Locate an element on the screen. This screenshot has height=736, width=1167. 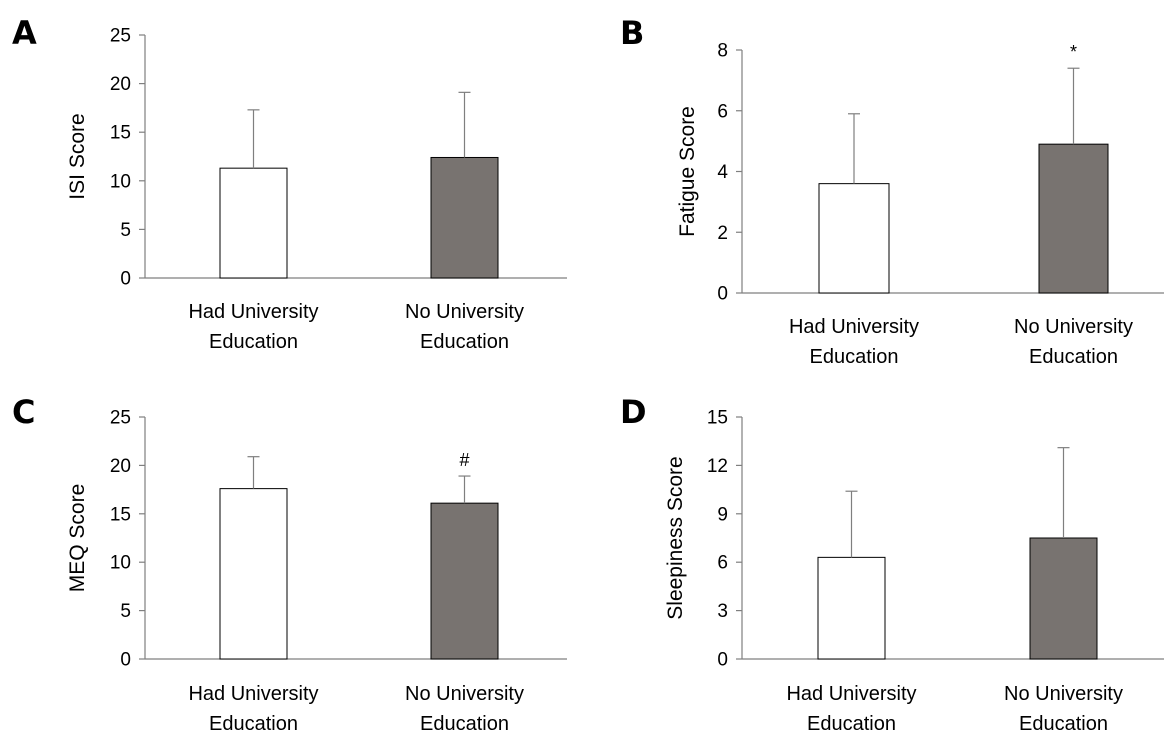
significance-marker: # is located at coordinates (464, 460).